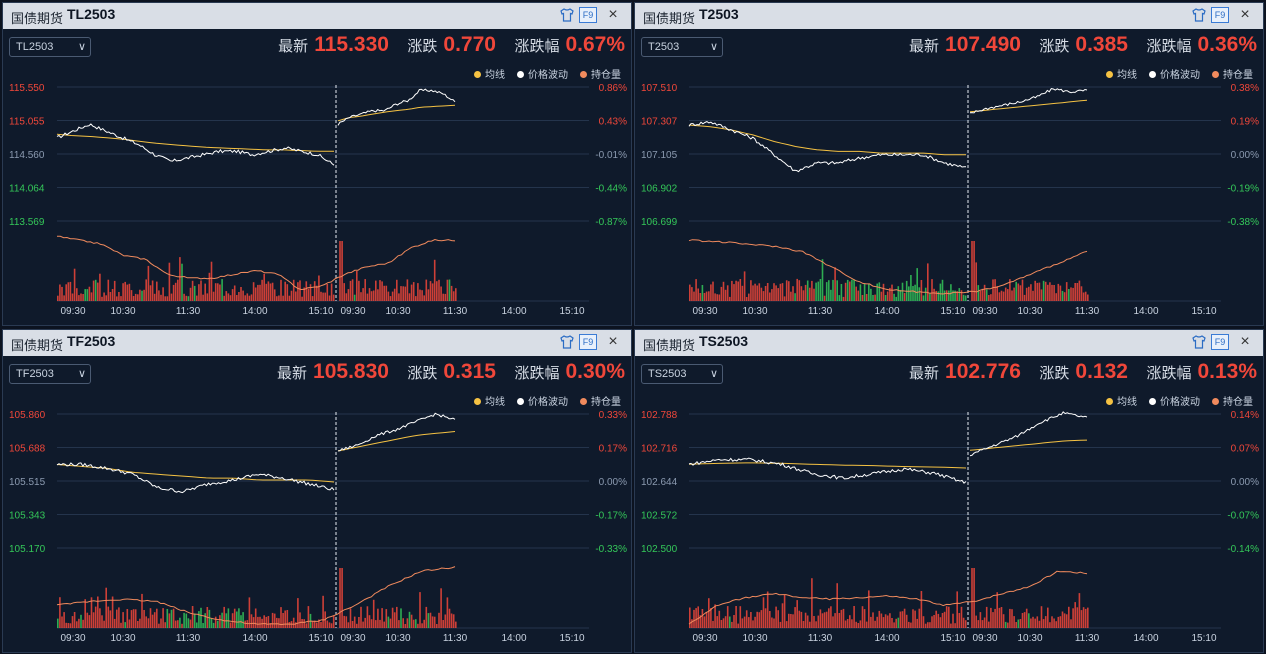 The height and width of the screenshot is (654, 1266). I want to click on quote-bar: 最新 115.330 涨跌 0.770 涨跌幅 0.67%, so click(444, 47).